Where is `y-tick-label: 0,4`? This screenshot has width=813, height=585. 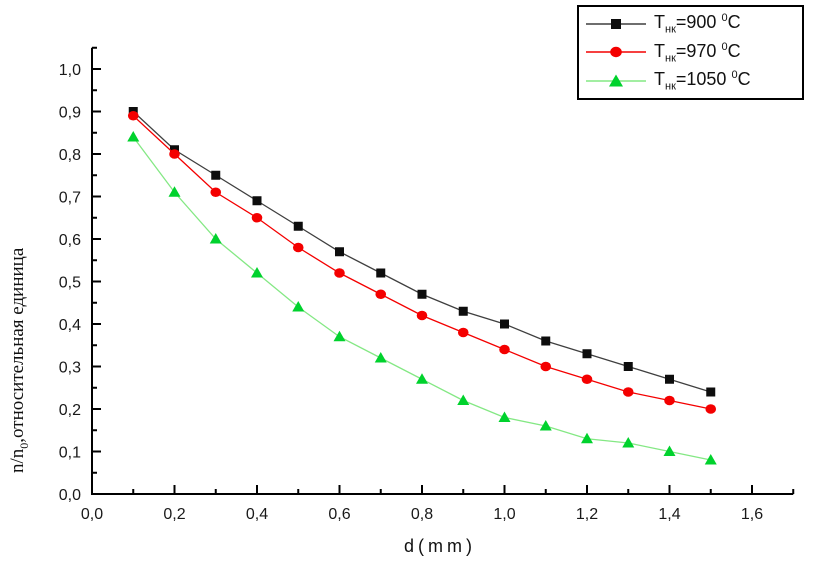
y-tick-label: 0,4 is located at coordinates (70, 325).